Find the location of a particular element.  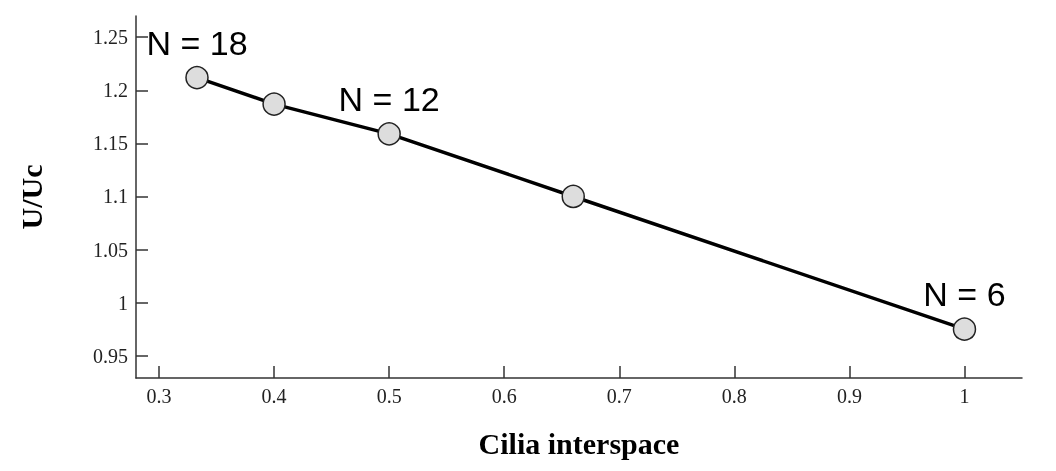

y-tick-label: 1.15 is located at coordinates (110, 143).